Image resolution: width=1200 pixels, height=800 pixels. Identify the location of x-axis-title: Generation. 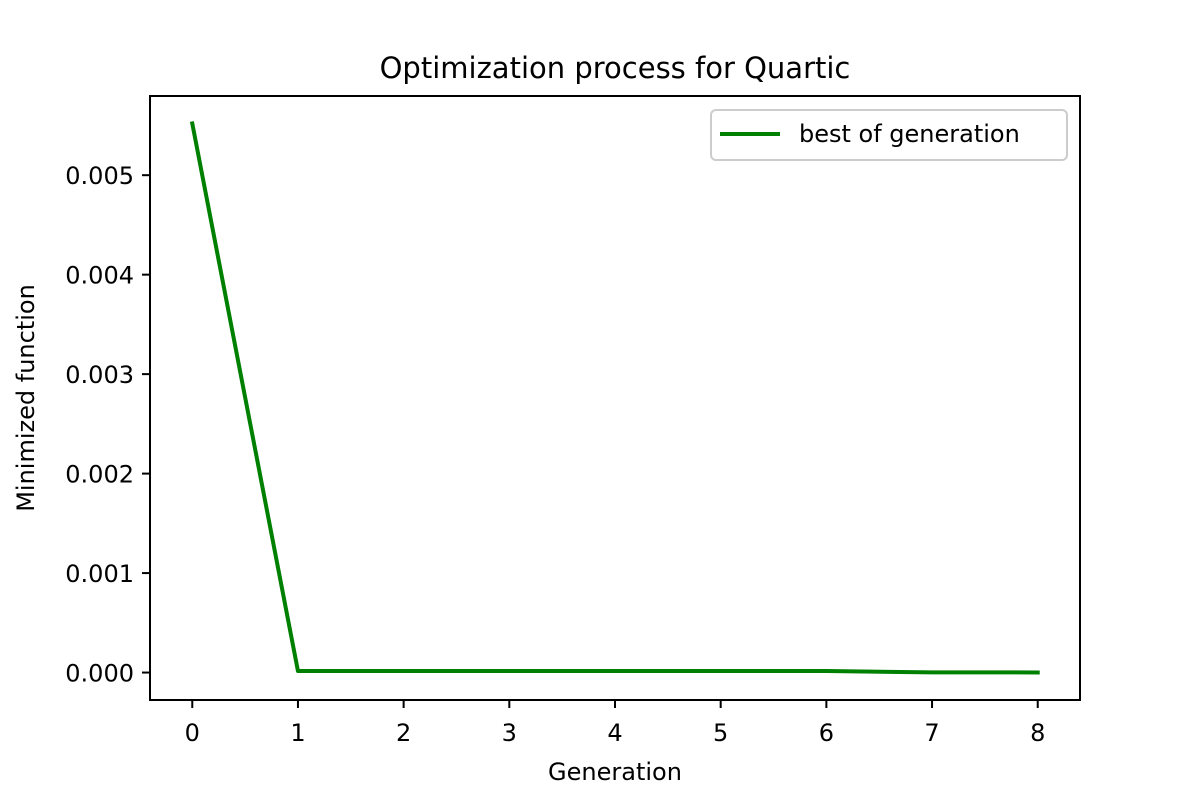
(615, 772).